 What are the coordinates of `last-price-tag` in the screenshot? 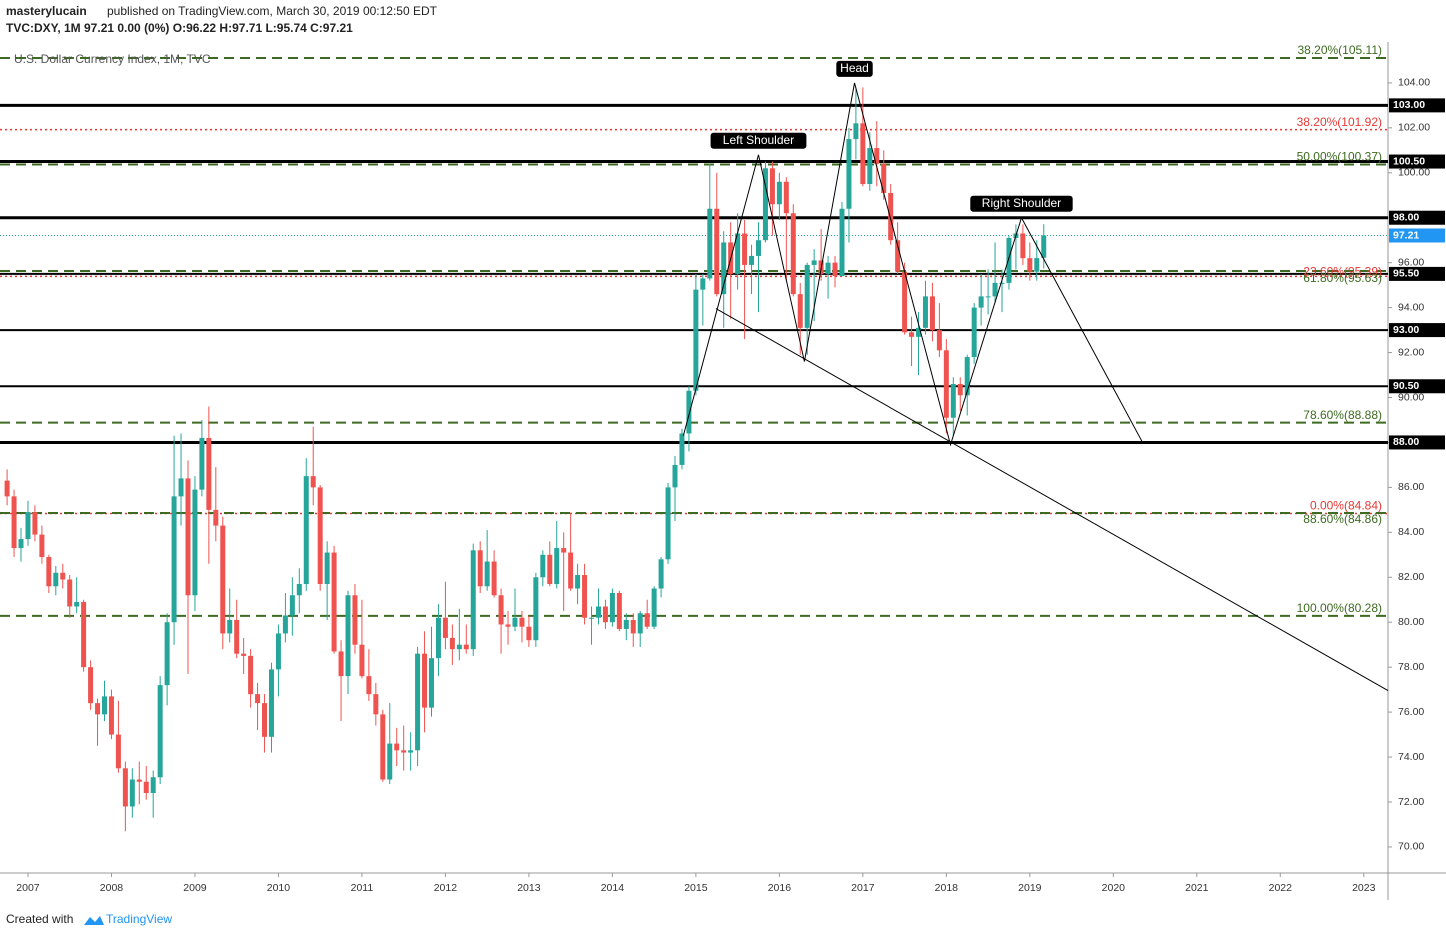 It's located at (1417, 235).